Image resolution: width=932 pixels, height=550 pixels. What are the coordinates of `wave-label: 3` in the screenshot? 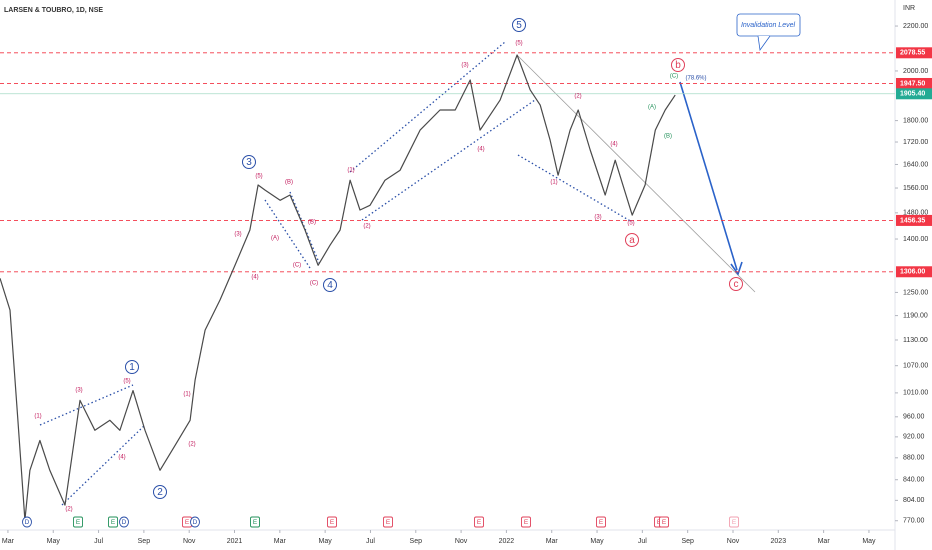 It's located at (249, 162).